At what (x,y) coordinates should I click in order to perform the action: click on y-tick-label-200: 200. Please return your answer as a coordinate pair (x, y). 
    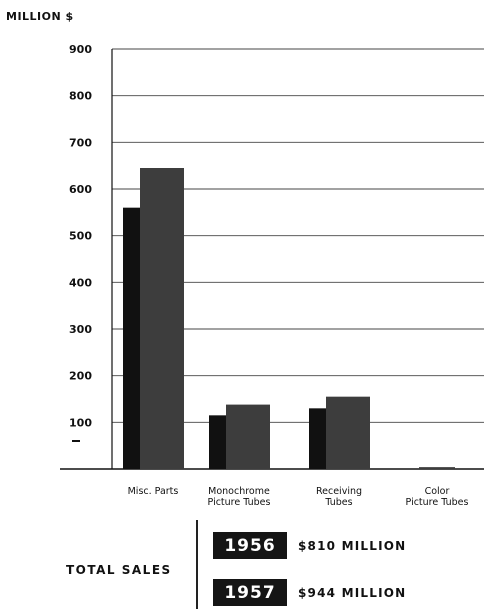
    Looking at the image, I should click on (80, 376).